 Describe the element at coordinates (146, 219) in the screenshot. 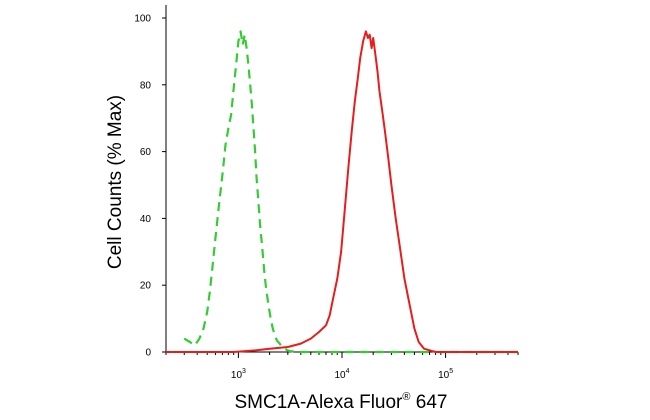

I see `y-tick-label: 40` at that location.